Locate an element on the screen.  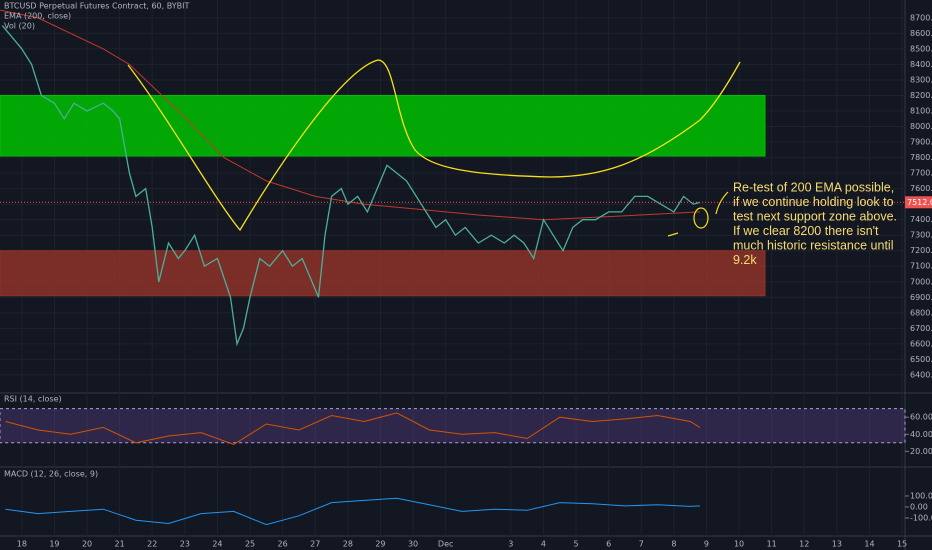
x-tick-label: 19 is located at coordinates (54, 544).